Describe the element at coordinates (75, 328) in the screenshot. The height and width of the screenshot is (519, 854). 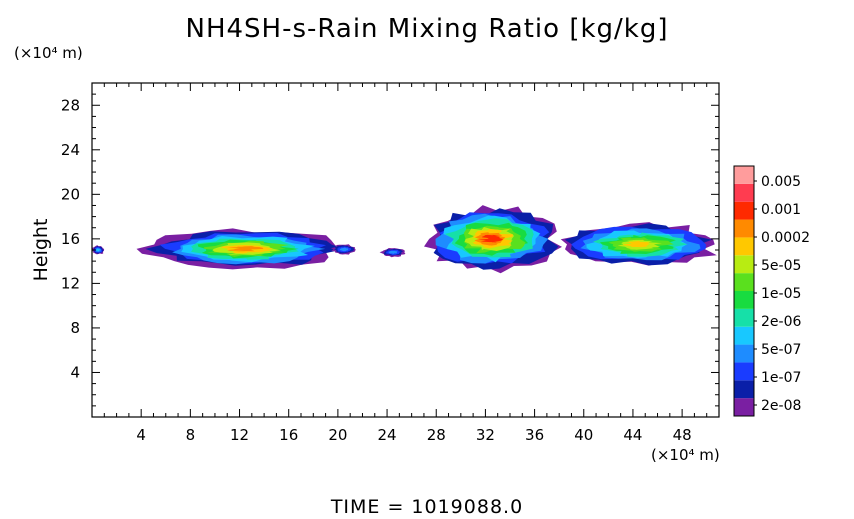
I see `y-tick-label: 8` at that location.